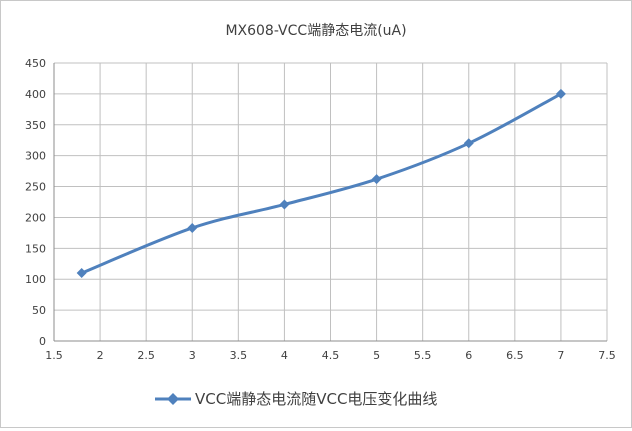  What do you see at coordinates (560, 355) in the screenshot?
I see `x-tick-label: 7` at bounding box center [560, 355].